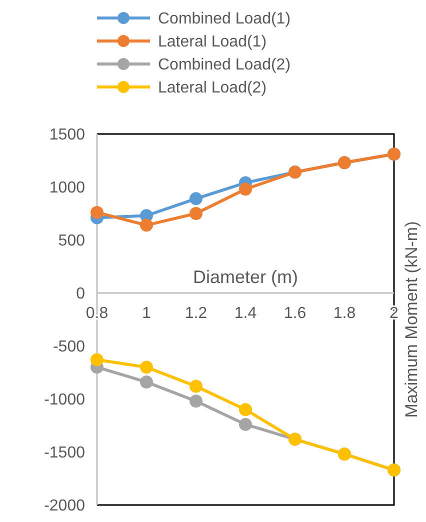 This screenshot has height=522, width=426. Describe the element at coordinates (67, 188) in the screenshot. I see `y-tick-label: 1000` at that location.